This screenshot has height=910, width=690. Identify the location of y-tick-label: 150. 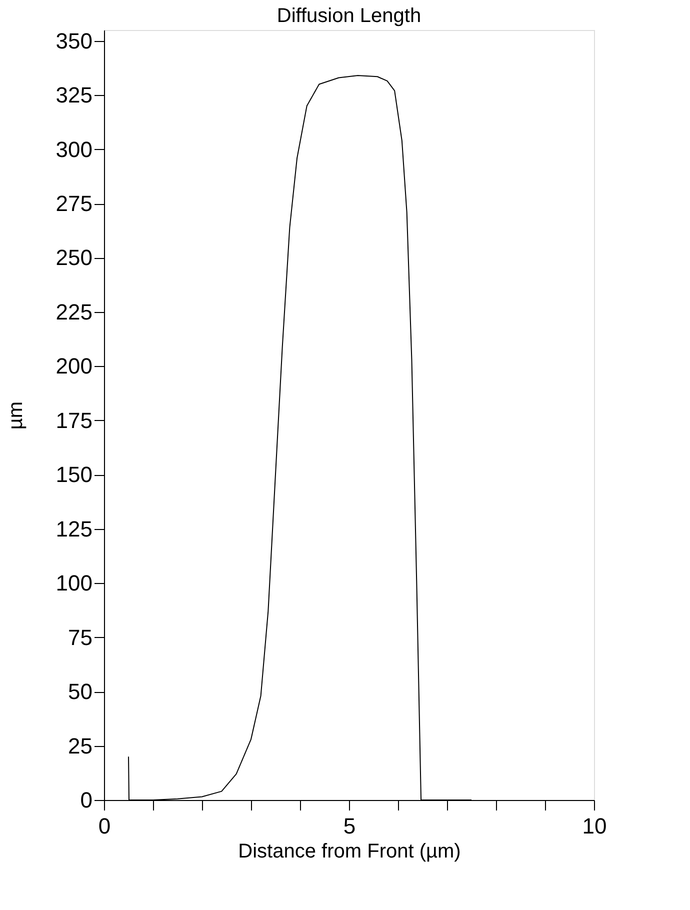
(74, 475).